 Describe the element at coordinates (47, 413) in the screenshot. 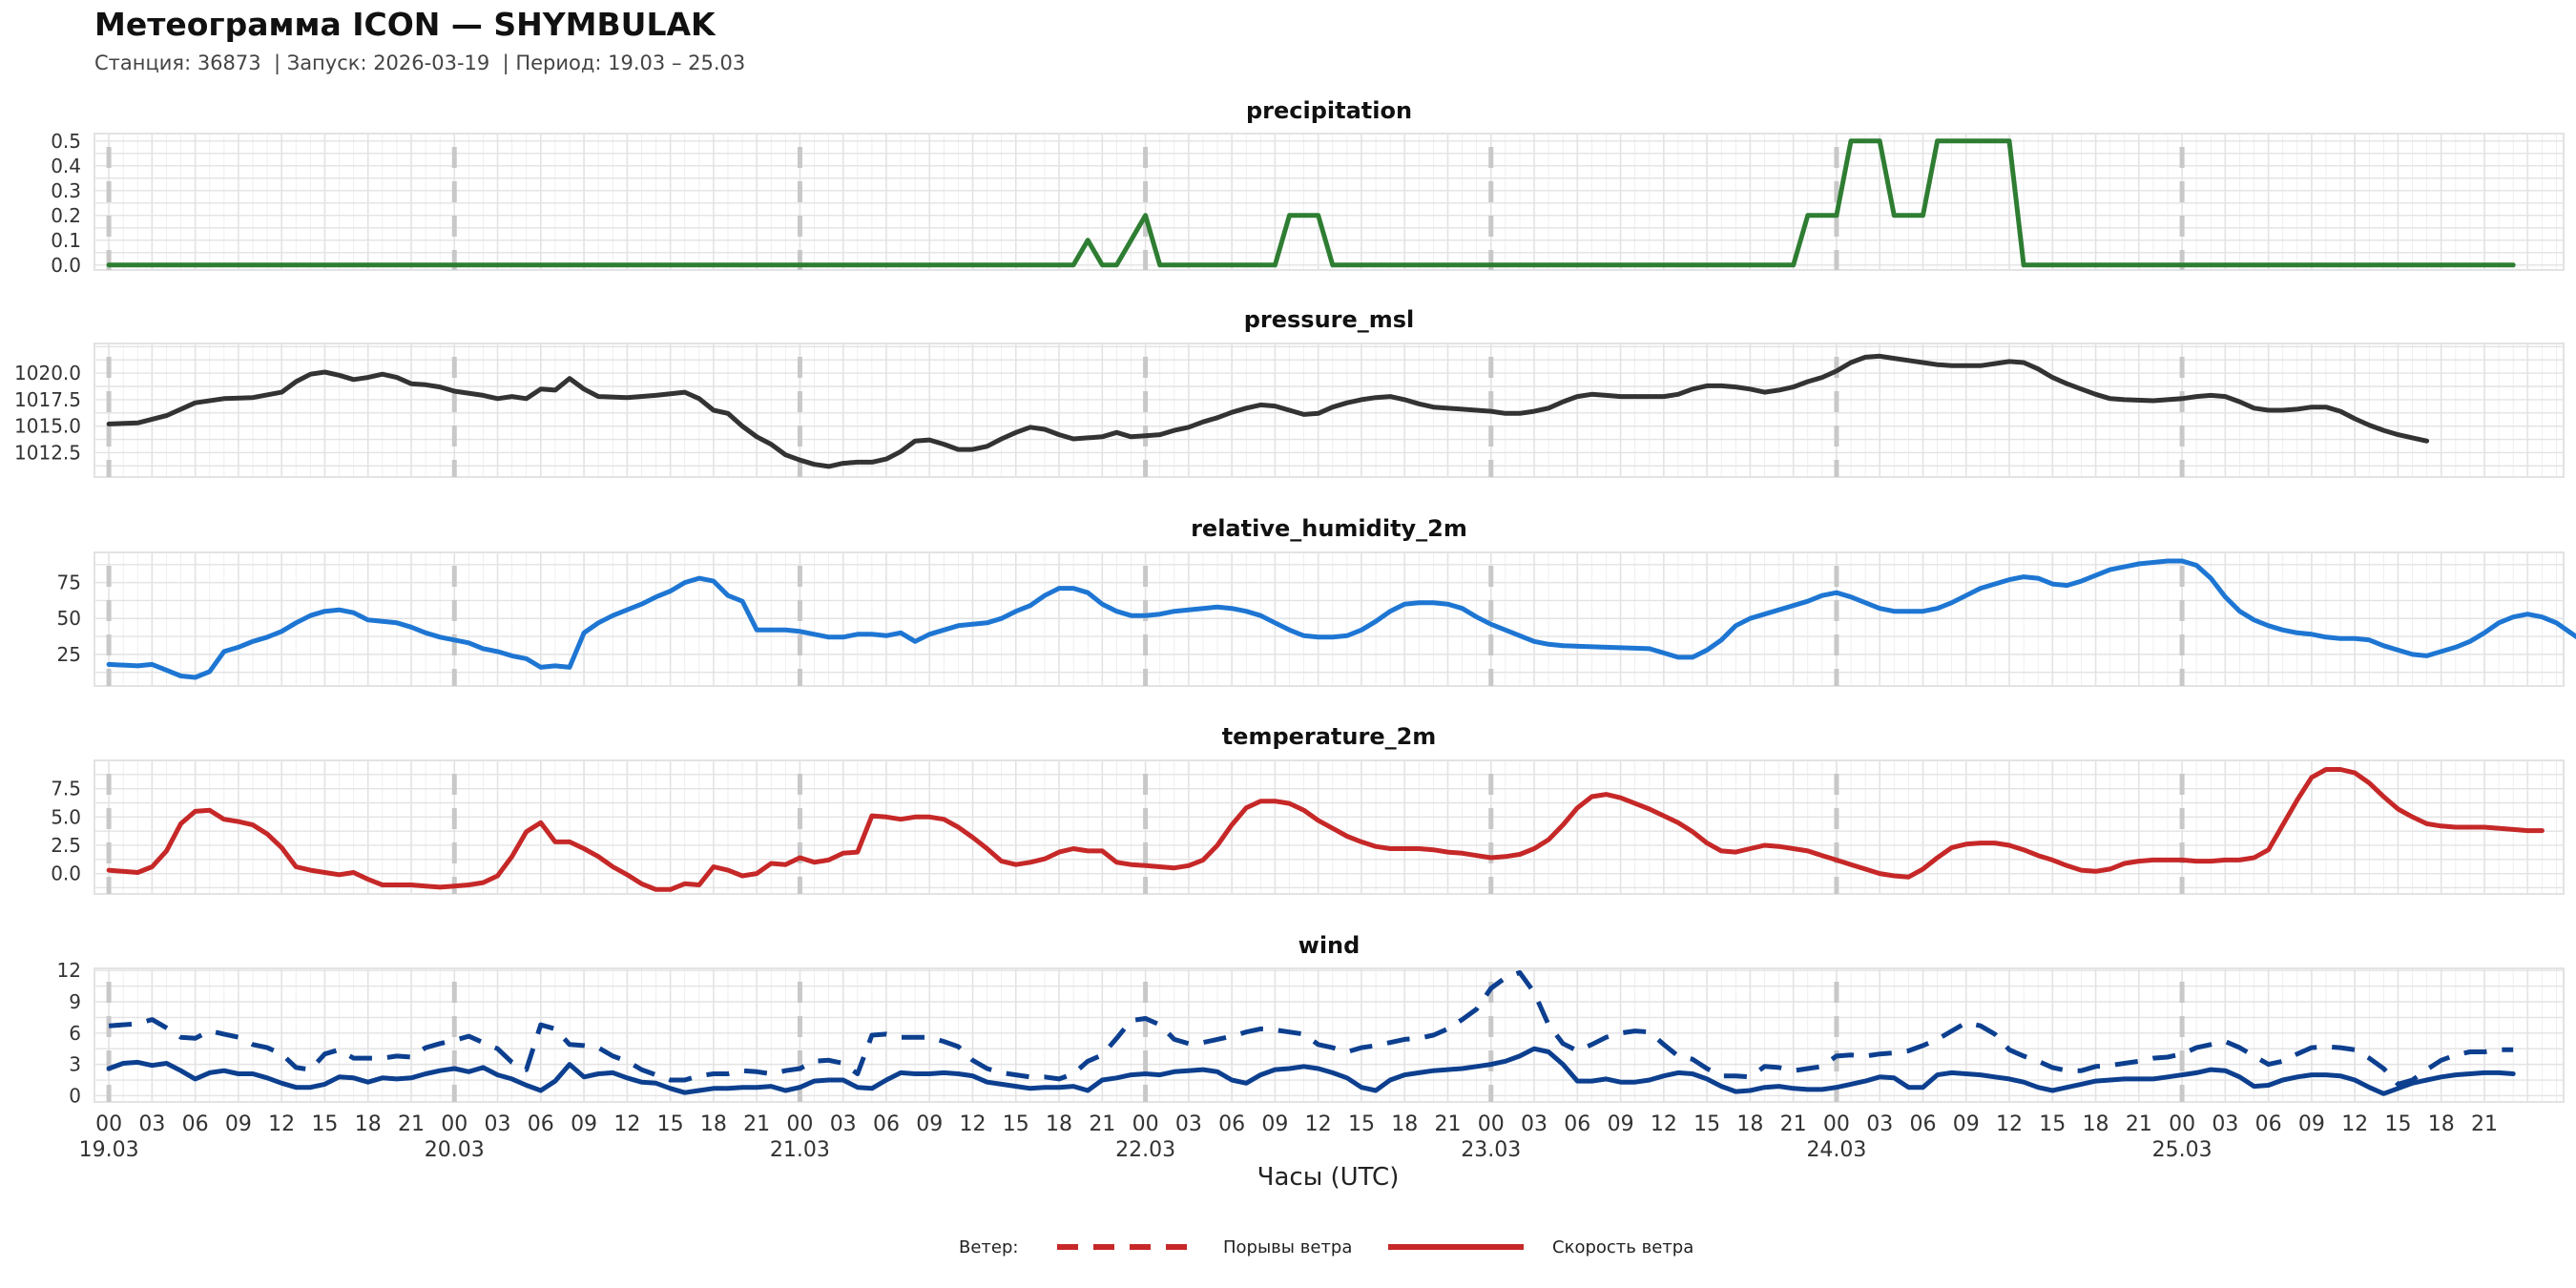

I see `y-ticks: 1012.5 1015.0 1017.5 1020.0` at that location.